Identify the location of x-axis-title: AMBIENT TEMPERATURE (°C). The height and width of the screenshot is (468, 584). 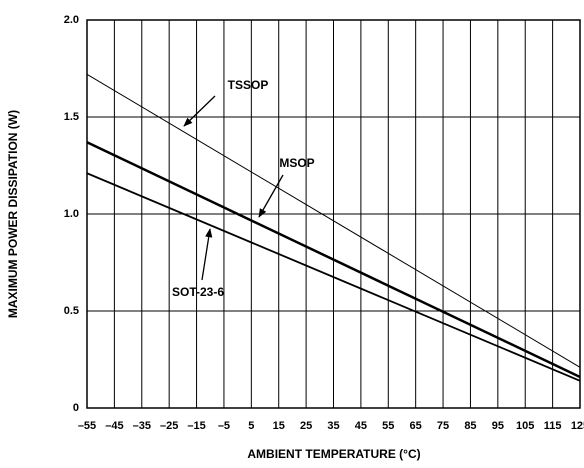
(333, 454).